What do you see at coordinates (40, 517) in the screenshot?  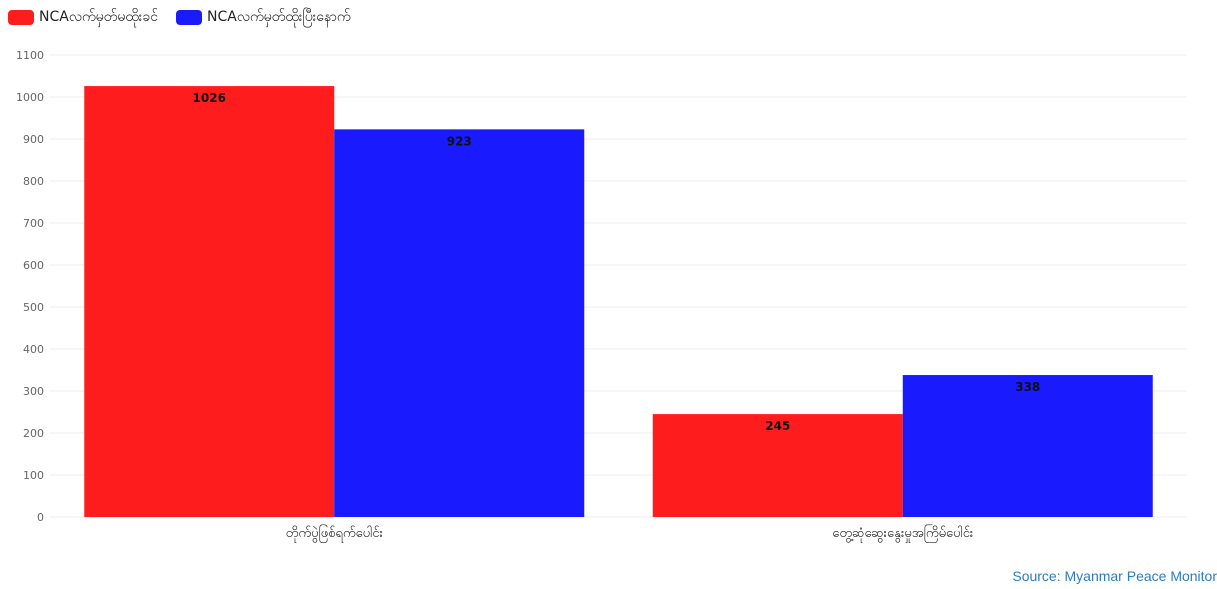 I see `y-tick-label: 0` at bounding box center [40, 517].